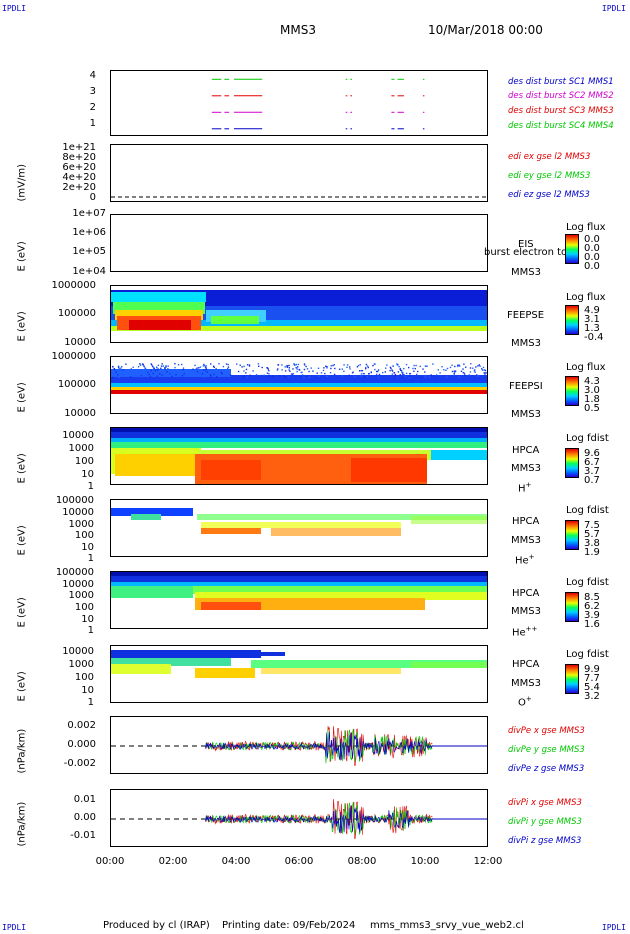 Image resolution: width=630 pixels, height=934 pixels. Describe the element at coordinates (545, 803) in the screenshot. I see `divpi-legend-x: divPi x gse MMS3` at that location.